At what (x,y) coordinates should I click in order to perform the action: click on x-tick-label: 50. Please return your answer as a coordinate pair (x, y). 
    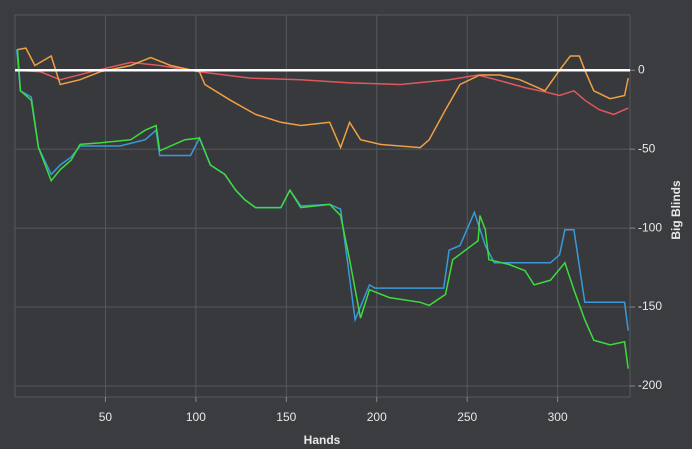
    Looking at the image, I should click on (106, 417).